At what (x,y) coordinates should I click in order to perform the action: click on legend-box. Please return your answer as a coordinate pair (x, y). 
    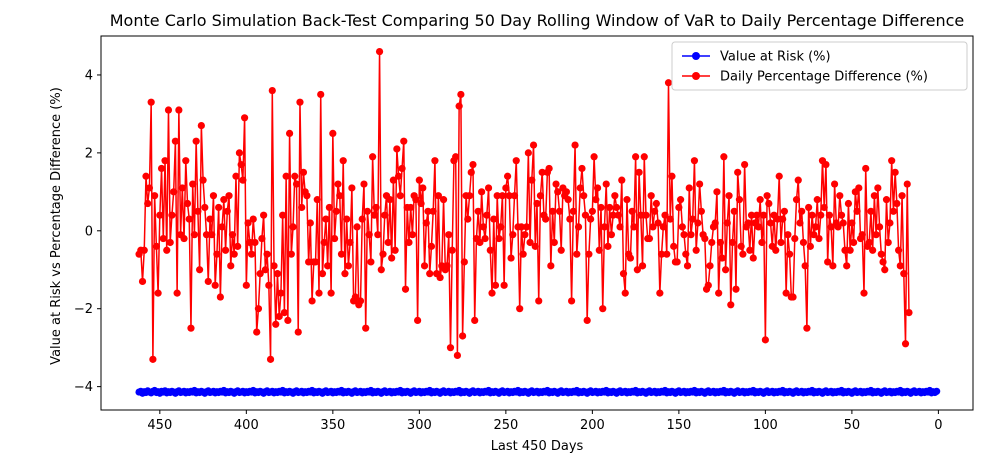
    Looking at the image, I should click on (819, 66).